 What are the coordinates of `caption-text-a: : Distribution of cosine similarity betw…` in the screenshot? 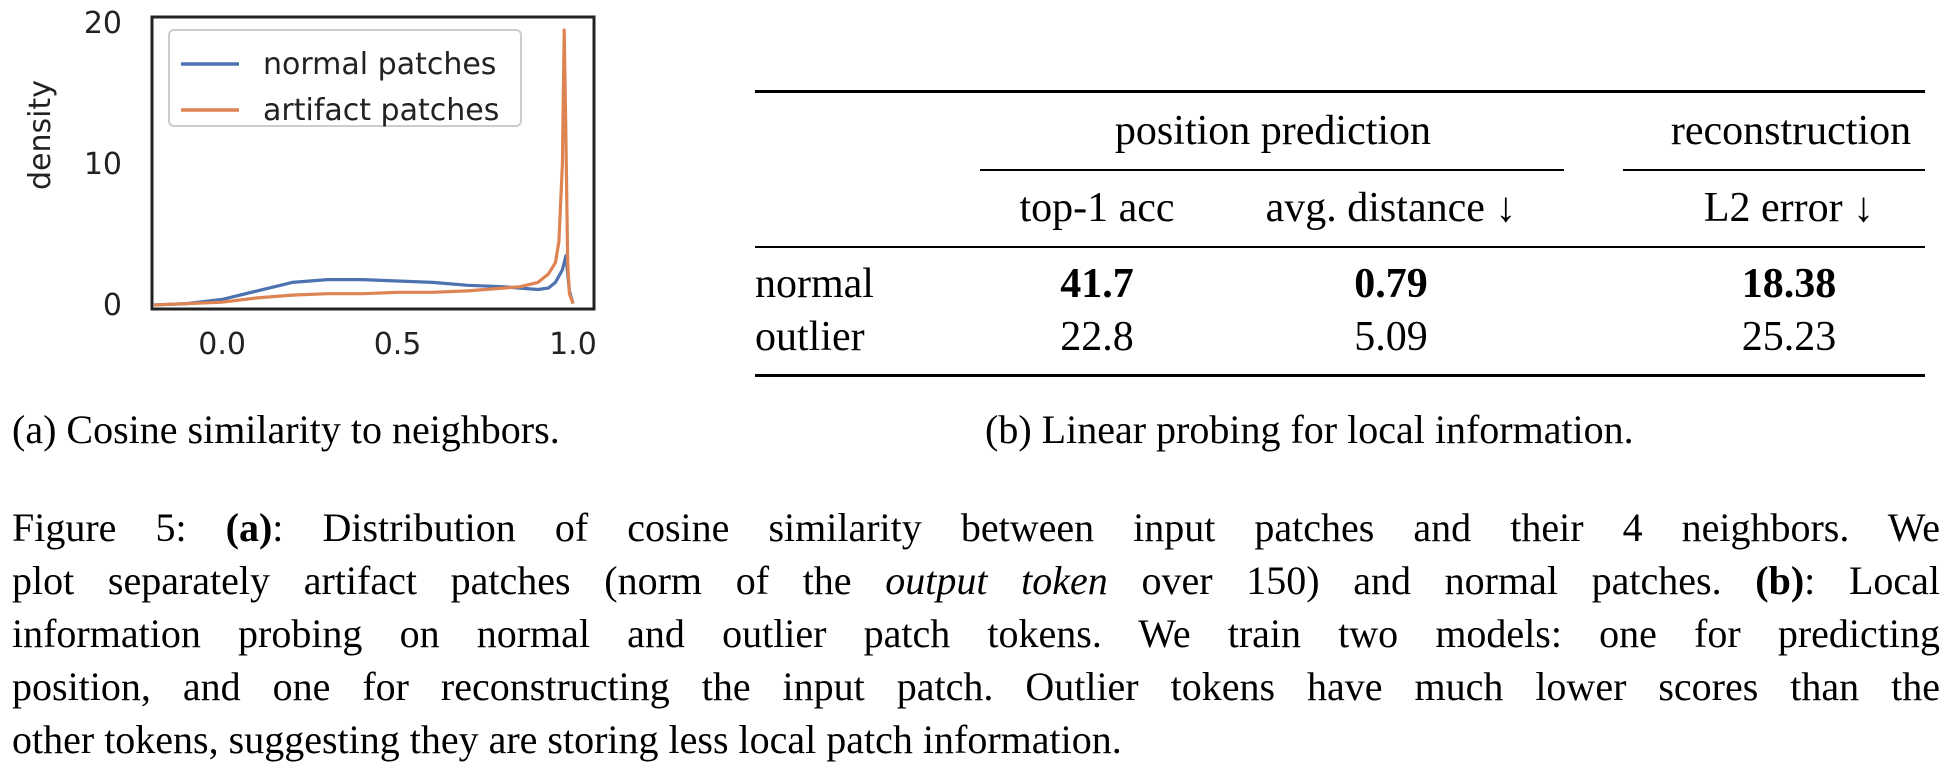 It's located at (1106, 527).